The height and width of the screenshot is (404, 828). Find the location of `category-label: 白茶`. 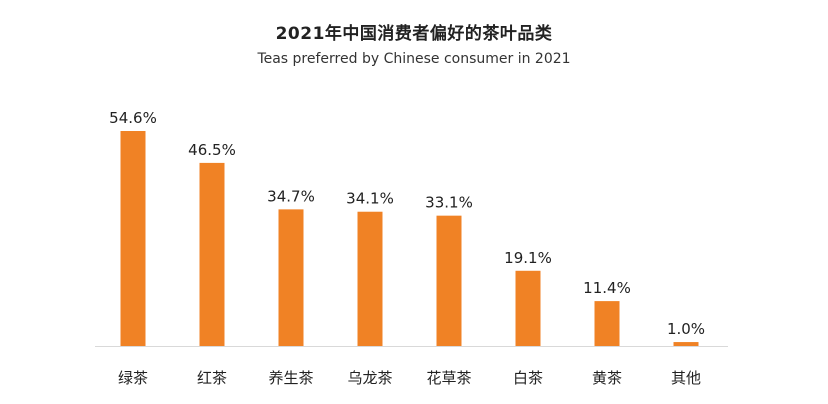

category-label: 白茶 is located at coordinates (528, 378).